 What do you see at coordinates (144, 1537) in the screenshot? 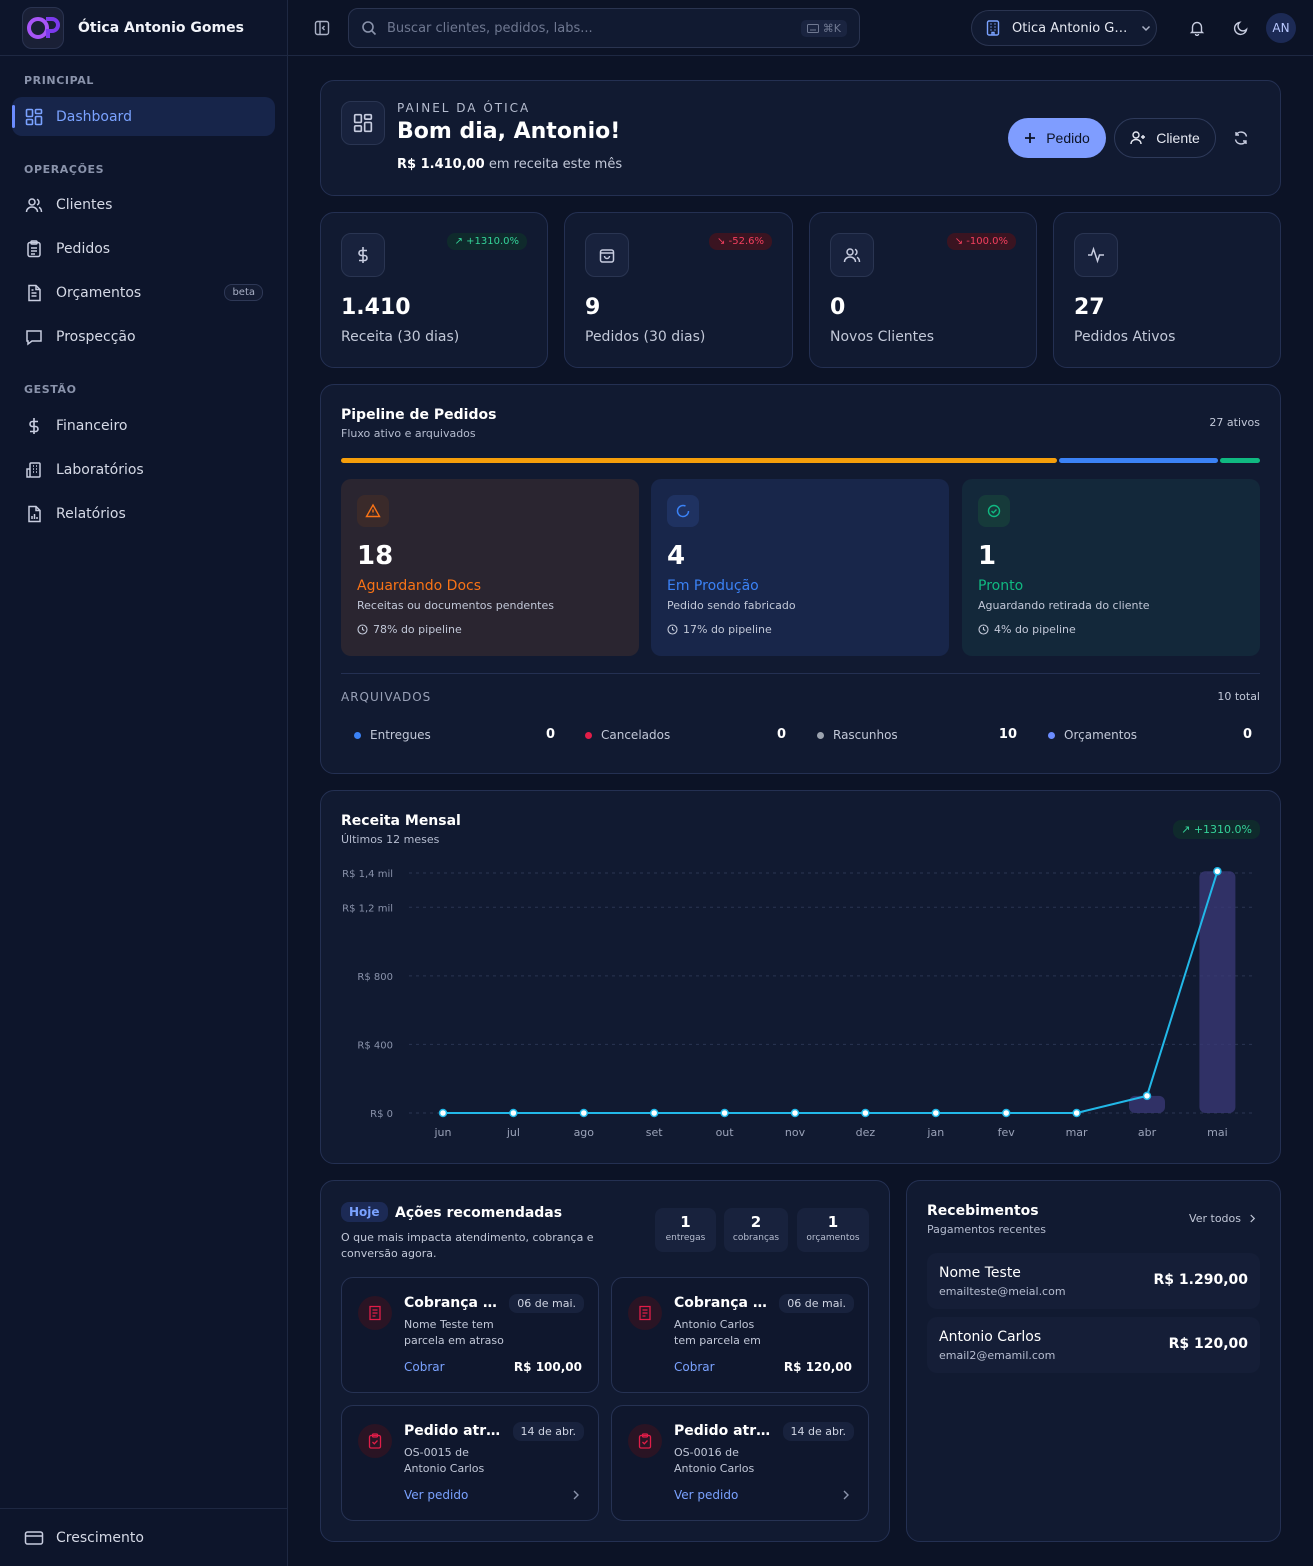
I see `sidebar-item-crescimento: Crescimento` at bounding box center [144, 1537].